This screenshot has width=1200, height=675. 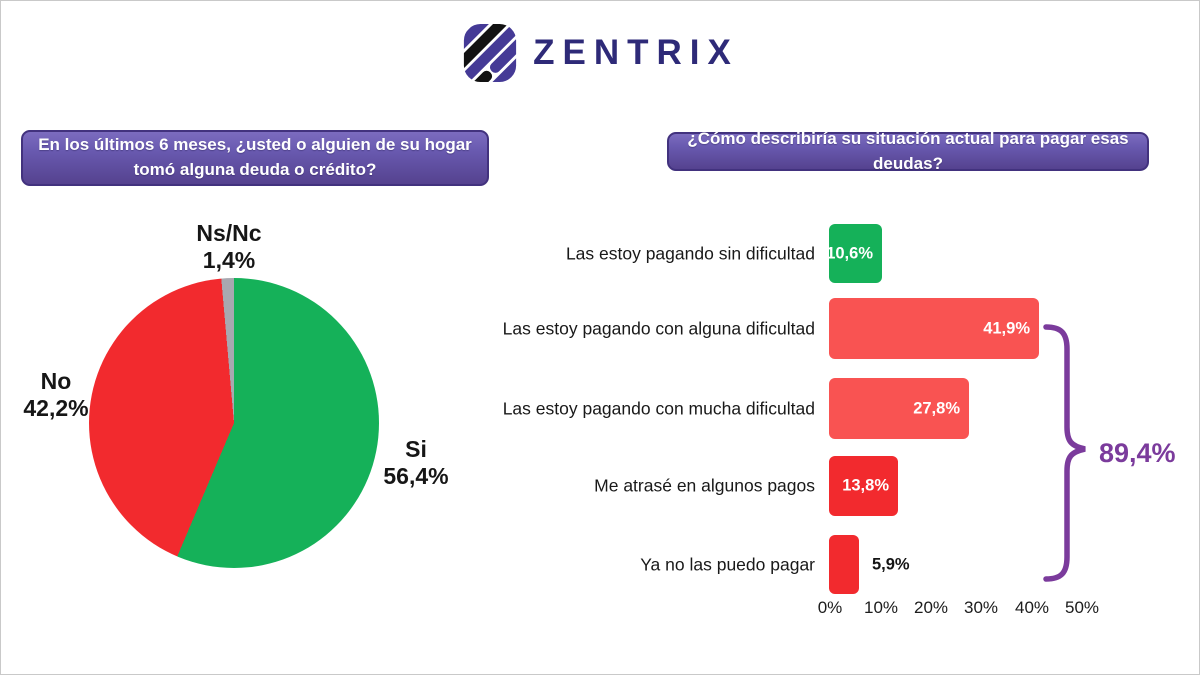 I want to click on pie-label-si: Si 56,4%, so click(x=416, y=463).